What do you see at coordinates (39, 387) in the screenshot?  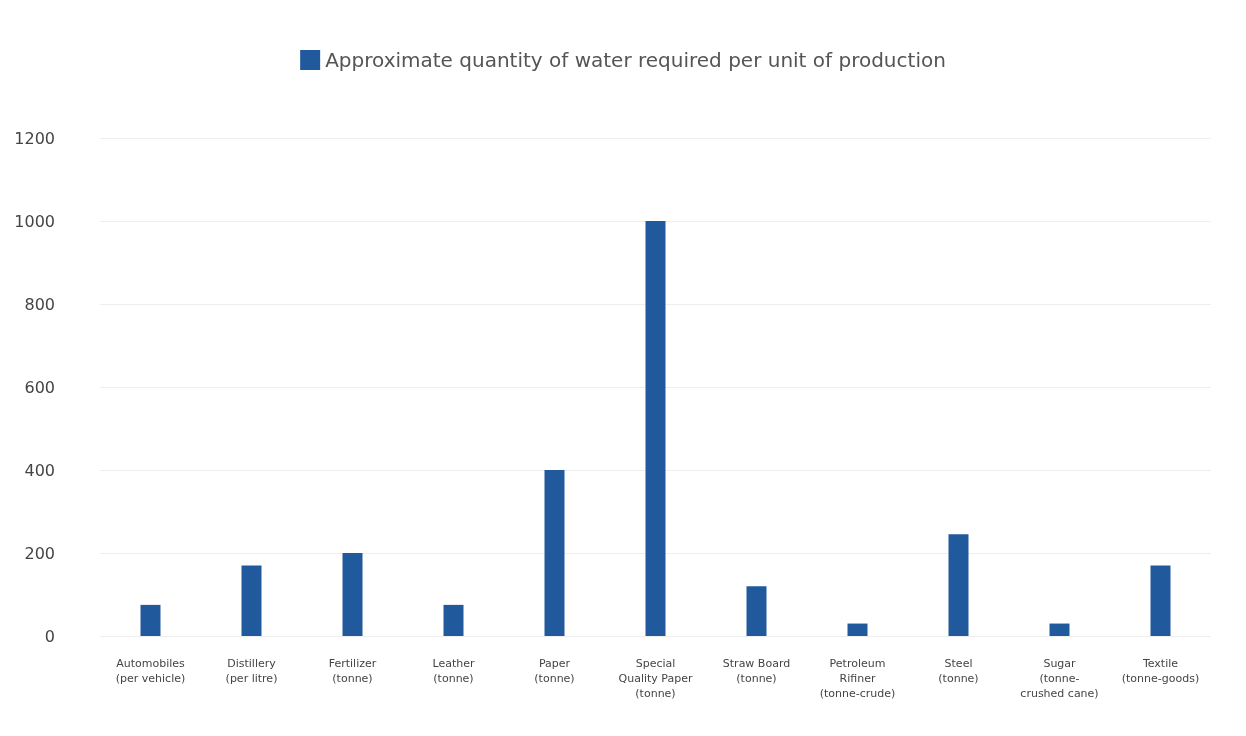 I see `y-tick-label: 600` at bounding box center [39, 387].